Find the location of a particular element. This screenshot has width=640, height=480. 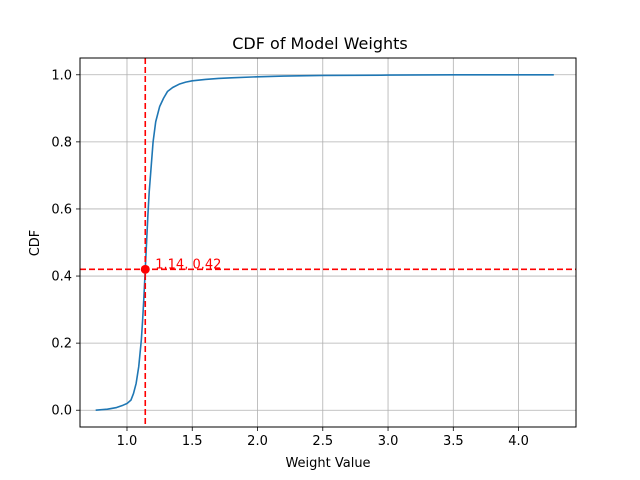

x-tick-label: 2.0 is located at coordinates (257, 441).